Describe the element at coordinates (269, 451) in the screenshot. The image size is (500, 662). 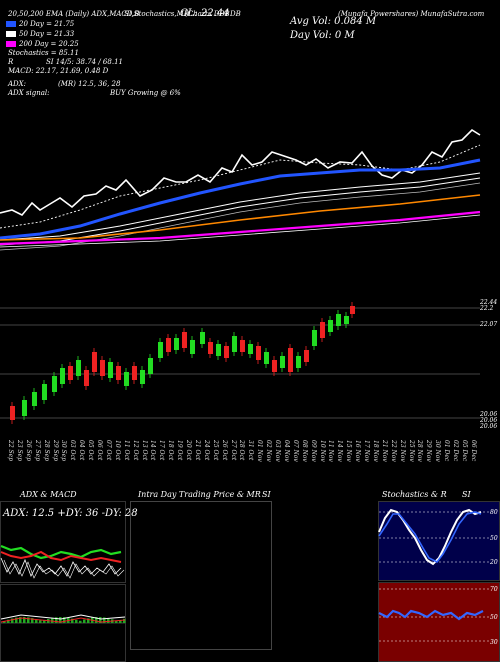
I see `x-axis-label: 02 Nov` at that location.